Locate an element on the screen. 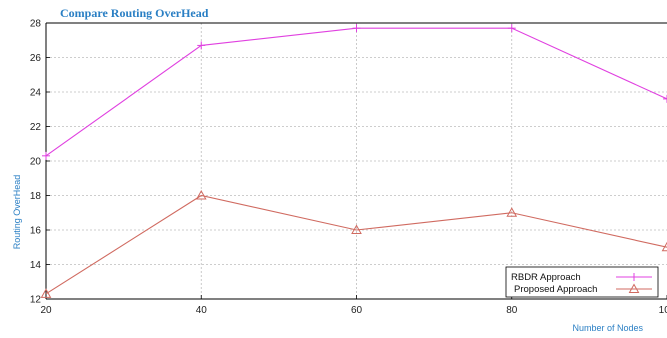 Image resolution: width=667 pixels, height=338 pixels. y-tick-label: 28 is located at coordinates (36, 24).